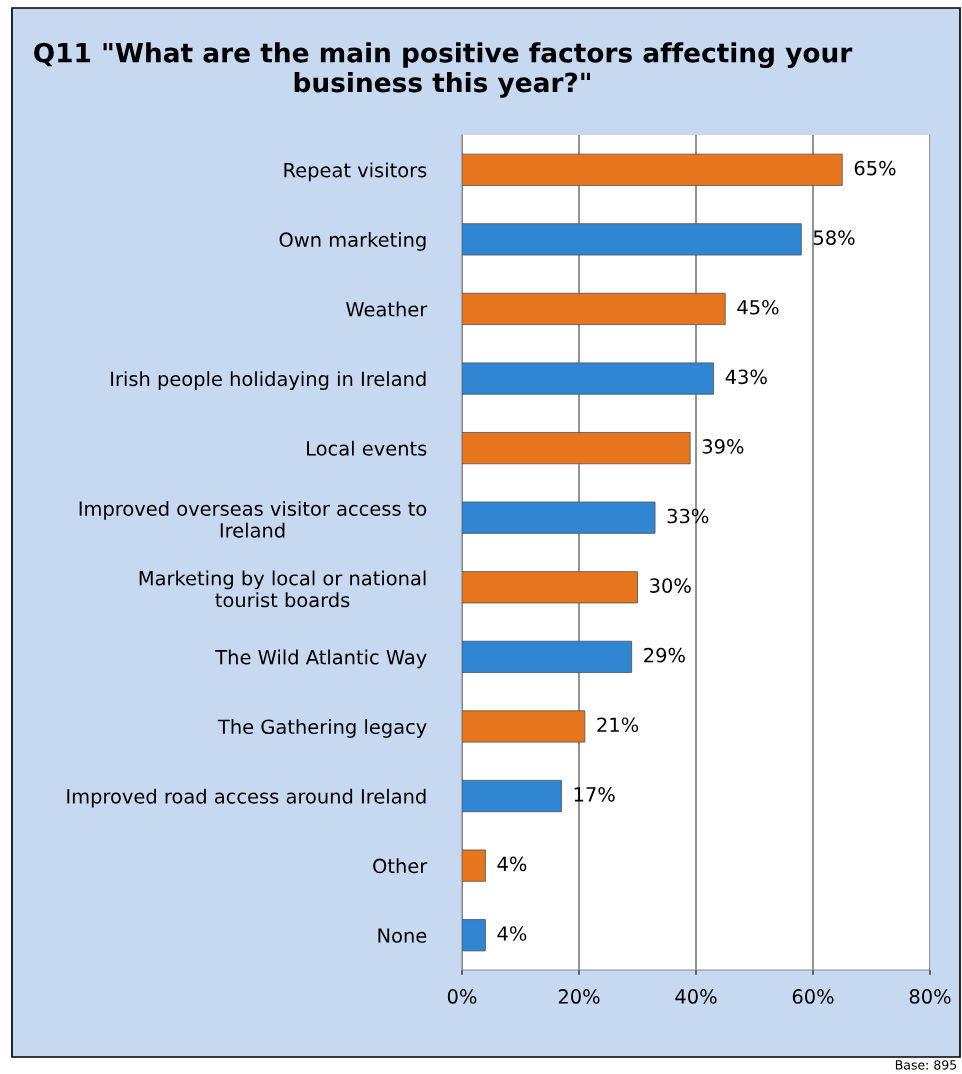 The width and height of the screenshot is (962, 1074). I want to click on data-label: 17%, so click(594, 794).